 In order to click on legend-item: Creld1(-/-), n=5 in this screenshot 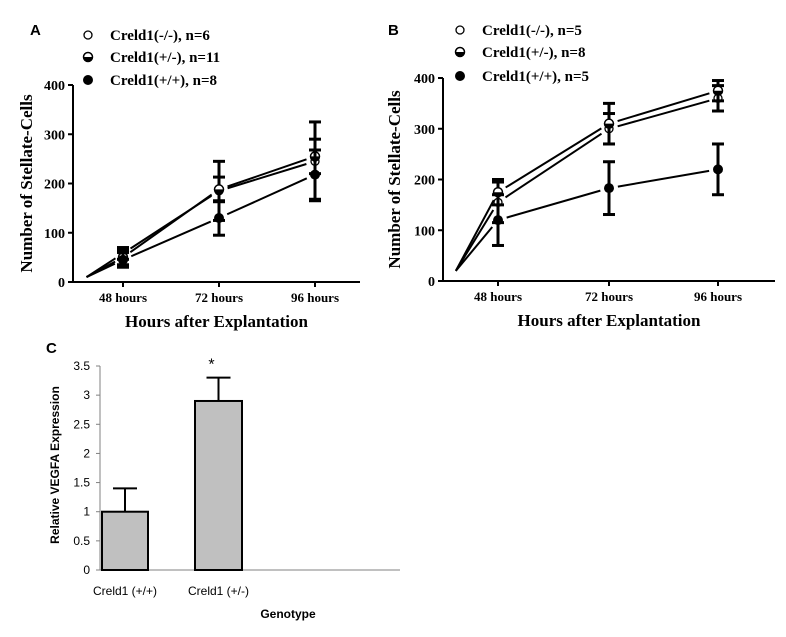, I will do `click(518, 31)`.